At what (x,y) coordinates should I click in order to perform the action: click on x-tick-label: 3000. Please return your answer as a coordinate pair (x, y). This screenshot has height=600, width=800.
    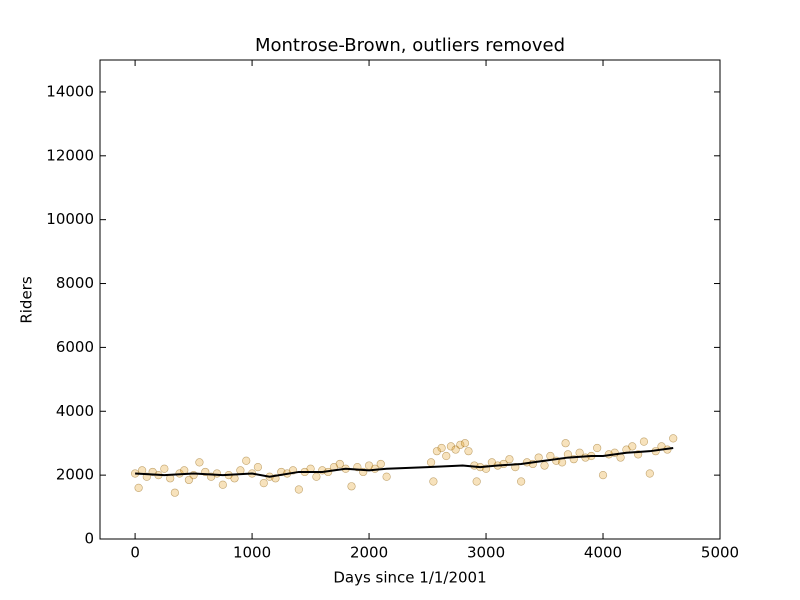
    Looking at the image, I should click on (486, 553).